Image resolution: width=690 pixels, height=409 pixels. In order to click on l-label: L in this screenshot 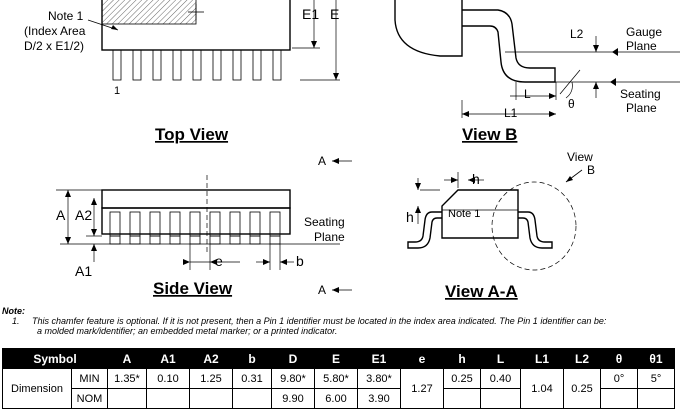, I will do `click(527, 94)`.